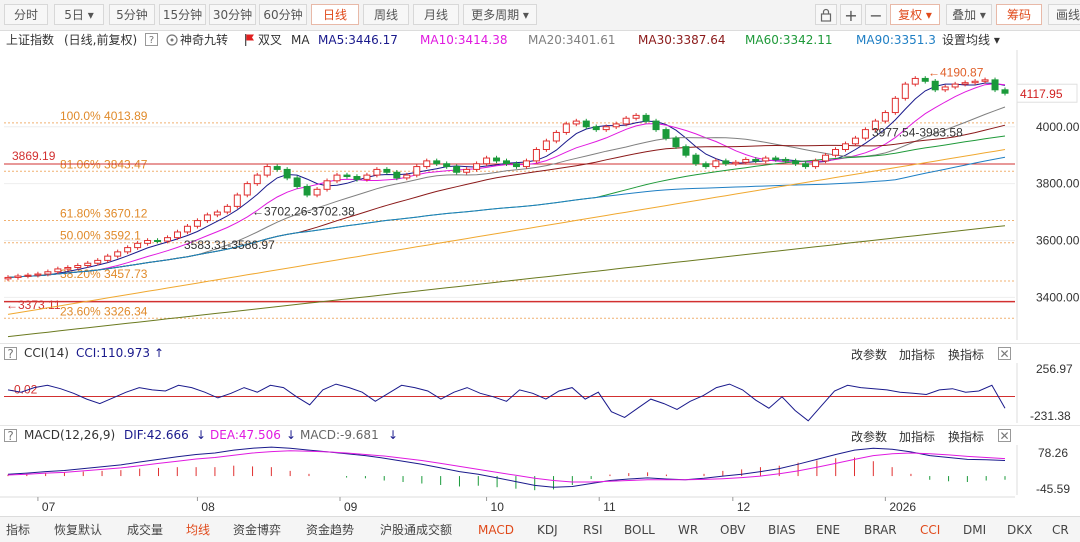 The width and height of the screenshot is (1080, 542). What do you see at coordinates (100, 236) in the screenshot?
I see `fib-label: 50.00% 3592.1` at bounding box center [100, 236].